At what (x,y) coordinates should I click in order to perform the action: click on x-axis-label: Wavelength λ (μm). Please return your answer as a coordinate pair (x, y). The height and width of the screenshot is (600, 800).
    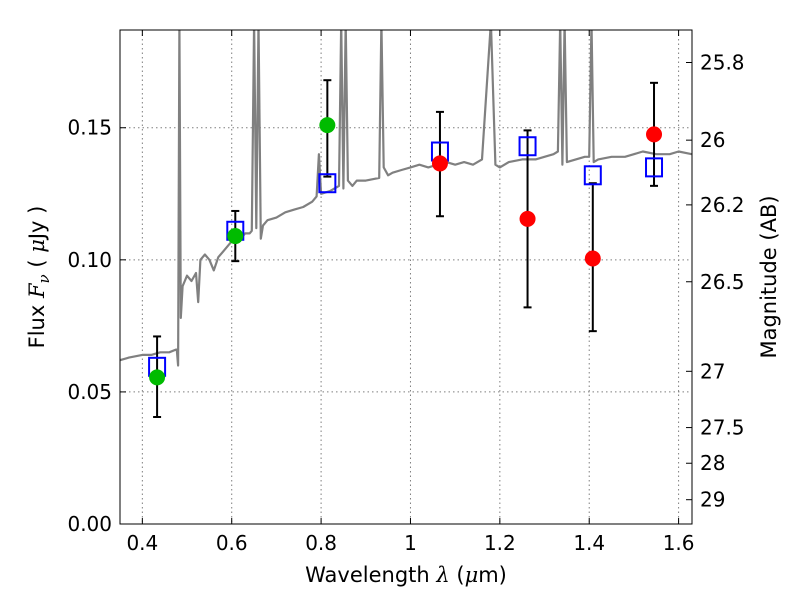
    Looking at the image, I should click on (406, 575).